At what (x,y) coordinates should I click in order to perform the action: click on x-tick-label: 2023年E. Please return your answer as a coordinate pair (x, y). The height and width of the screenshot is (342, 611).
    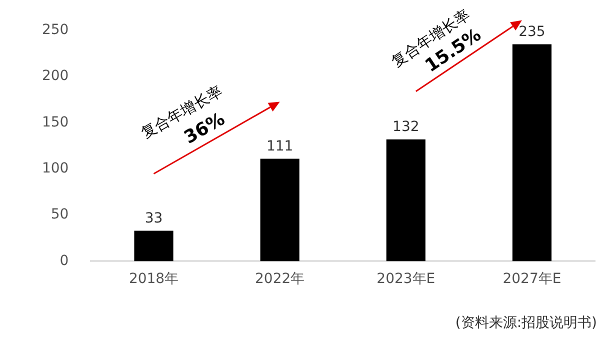
    Looking at the image, I should click on (406, 279).